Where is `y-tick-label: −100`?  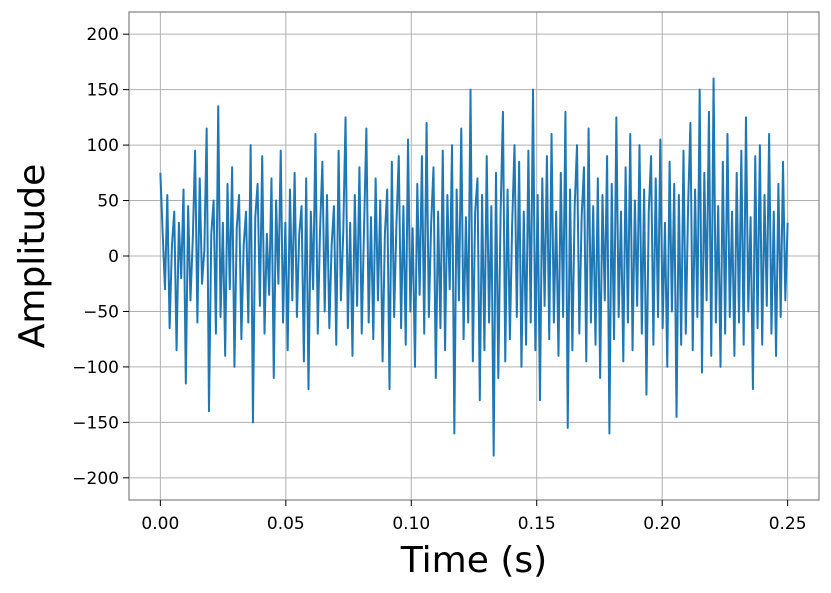
y-tick-label: −100 is located at coordinates (95, 368).